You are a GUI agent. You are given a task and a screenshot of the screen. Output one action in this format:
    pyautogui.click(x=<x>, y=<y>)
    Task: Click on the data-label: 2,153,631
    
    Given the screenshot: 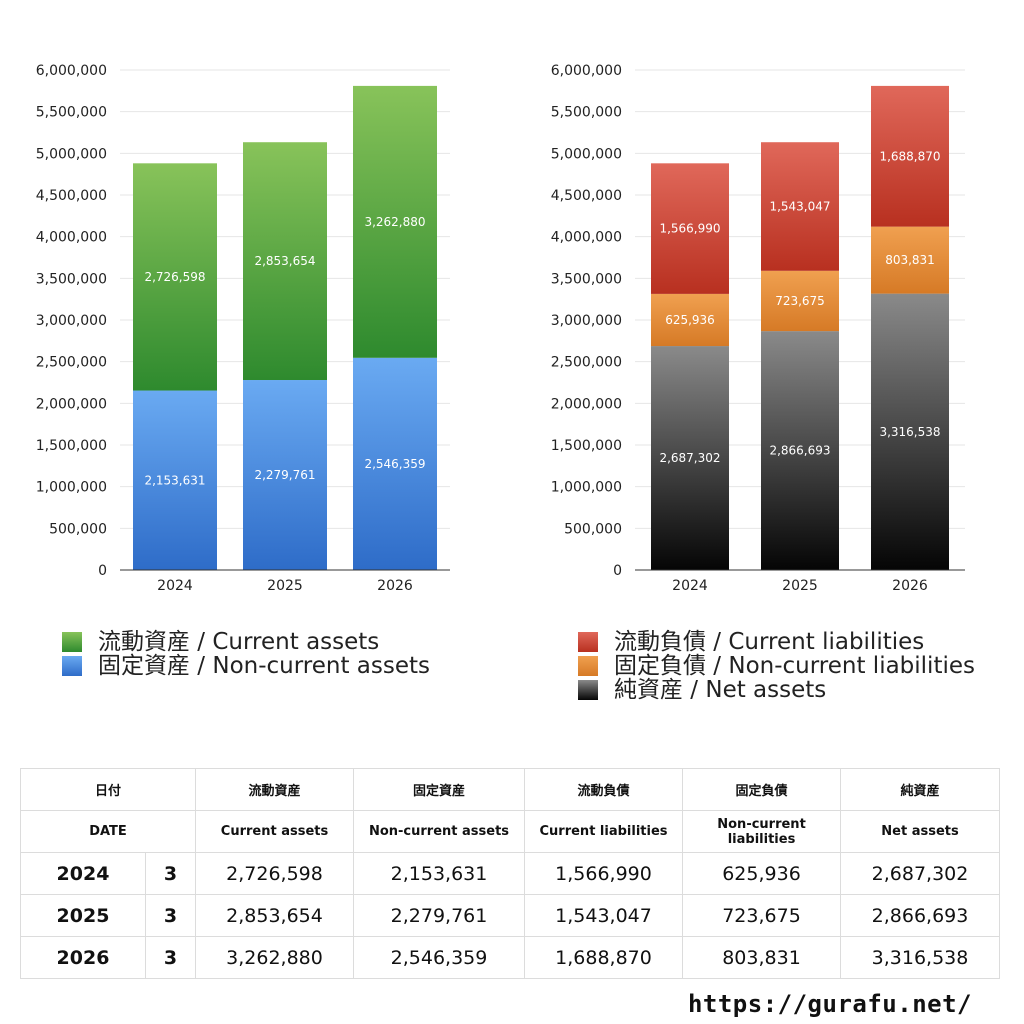 What is the action you would take?
    pyautogui.click(x=174, y=480)
    